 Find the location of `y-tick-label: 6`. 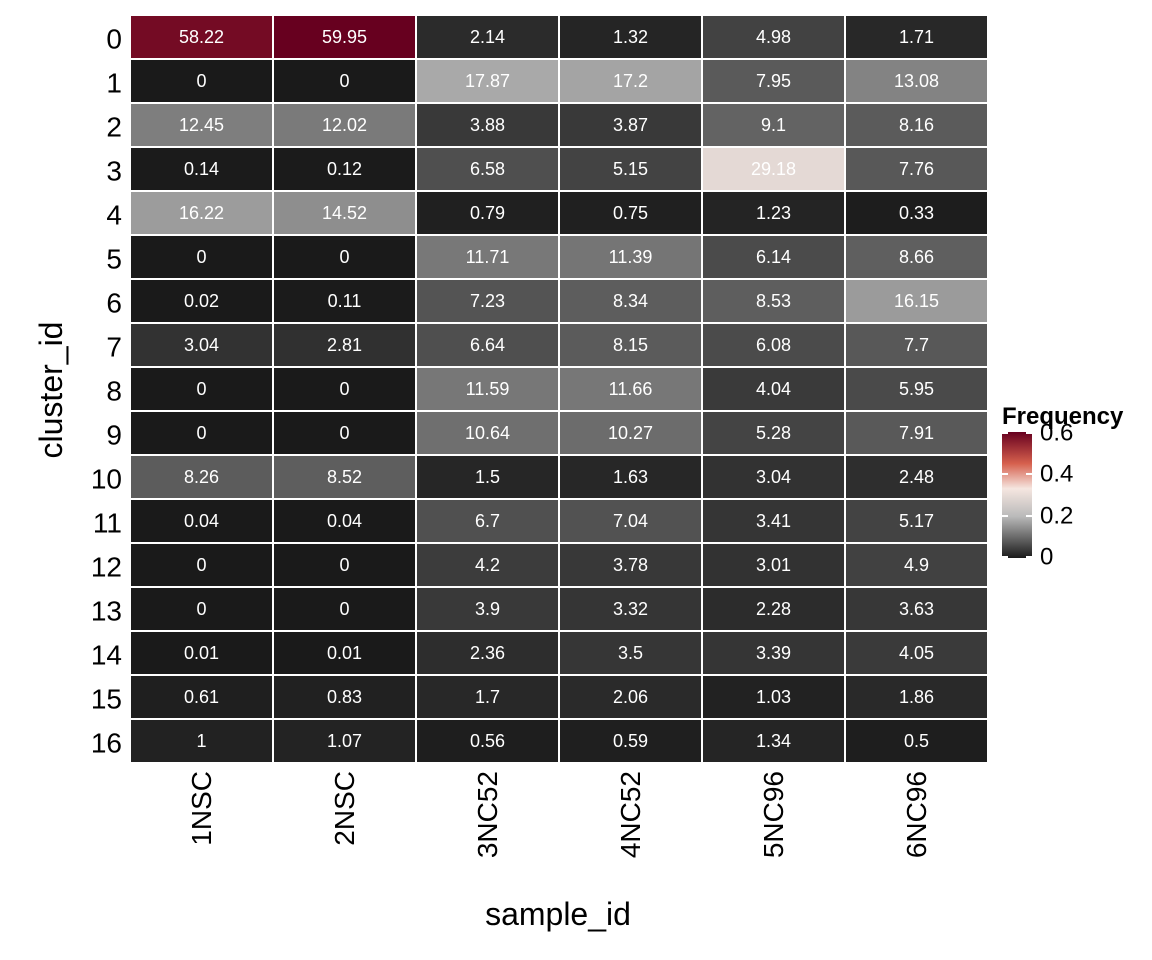

y-tick-label: 6 is located at coordinates (114, 303).